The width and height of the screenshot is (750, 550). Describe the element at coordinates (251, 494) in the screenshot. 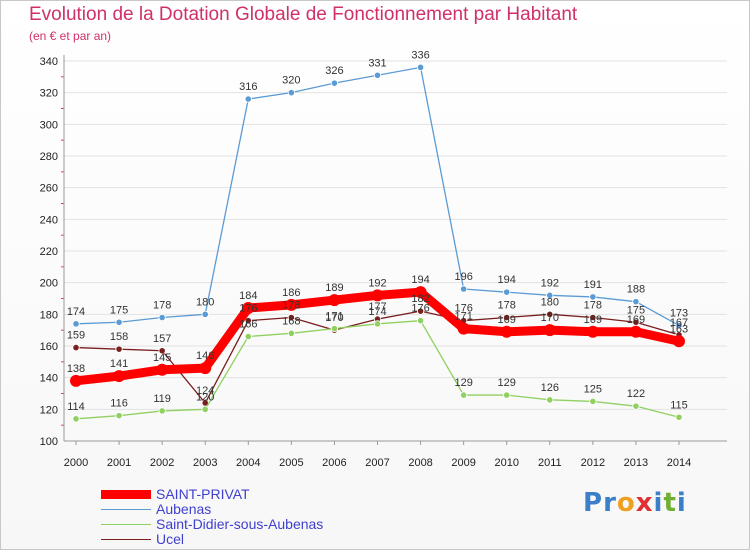

I see `legend-item-saint-privat: SAINT-PRIVAT` at that location.